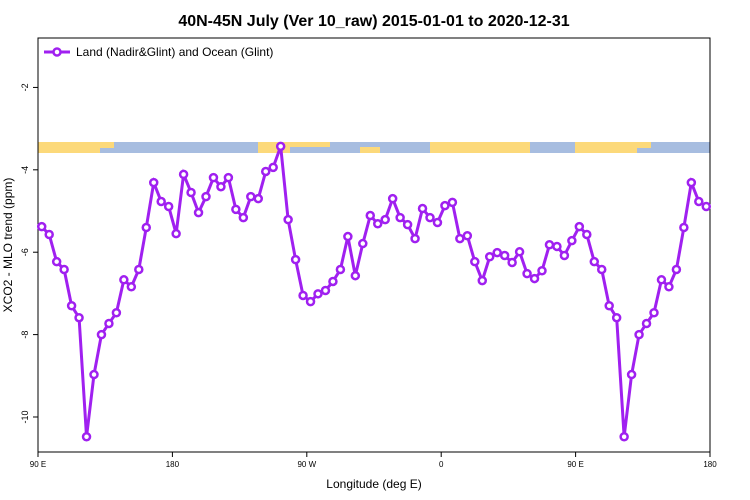 The image size is (750, 500). Describe the element at coordinates (25, 87) in the screenshot. I see `y-tick-label: -2` at that location.